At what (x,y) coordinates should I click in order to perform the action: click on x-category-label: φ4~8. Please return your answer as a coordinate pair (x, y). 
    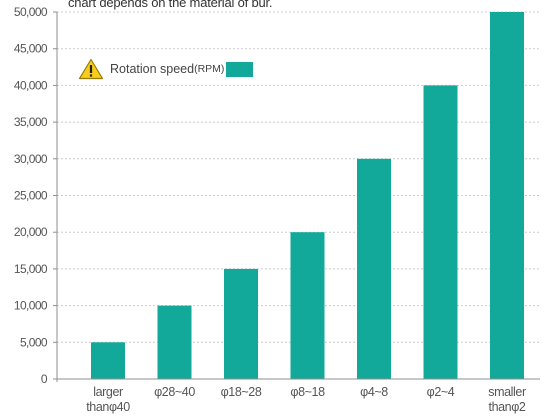
    Looking at the image, I should click on (374, 392).